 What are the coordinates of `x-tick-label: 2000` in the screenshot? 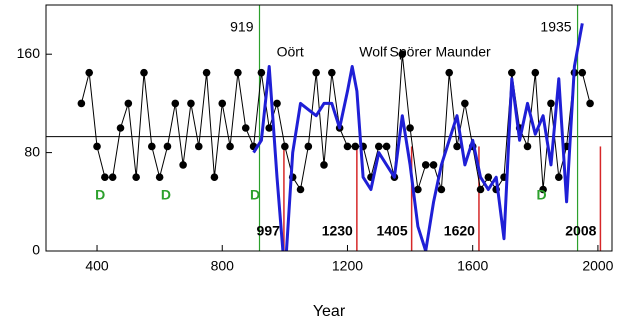 It's located at (597, 266).